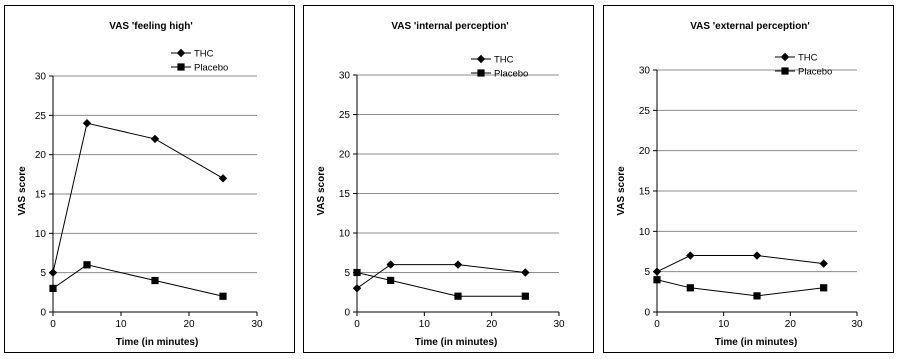 The image size is (898, 359). Describe the element at coordinates (150, 26) in the screenshot. I see `chart-title: VAS 'feeling high'` at that location.